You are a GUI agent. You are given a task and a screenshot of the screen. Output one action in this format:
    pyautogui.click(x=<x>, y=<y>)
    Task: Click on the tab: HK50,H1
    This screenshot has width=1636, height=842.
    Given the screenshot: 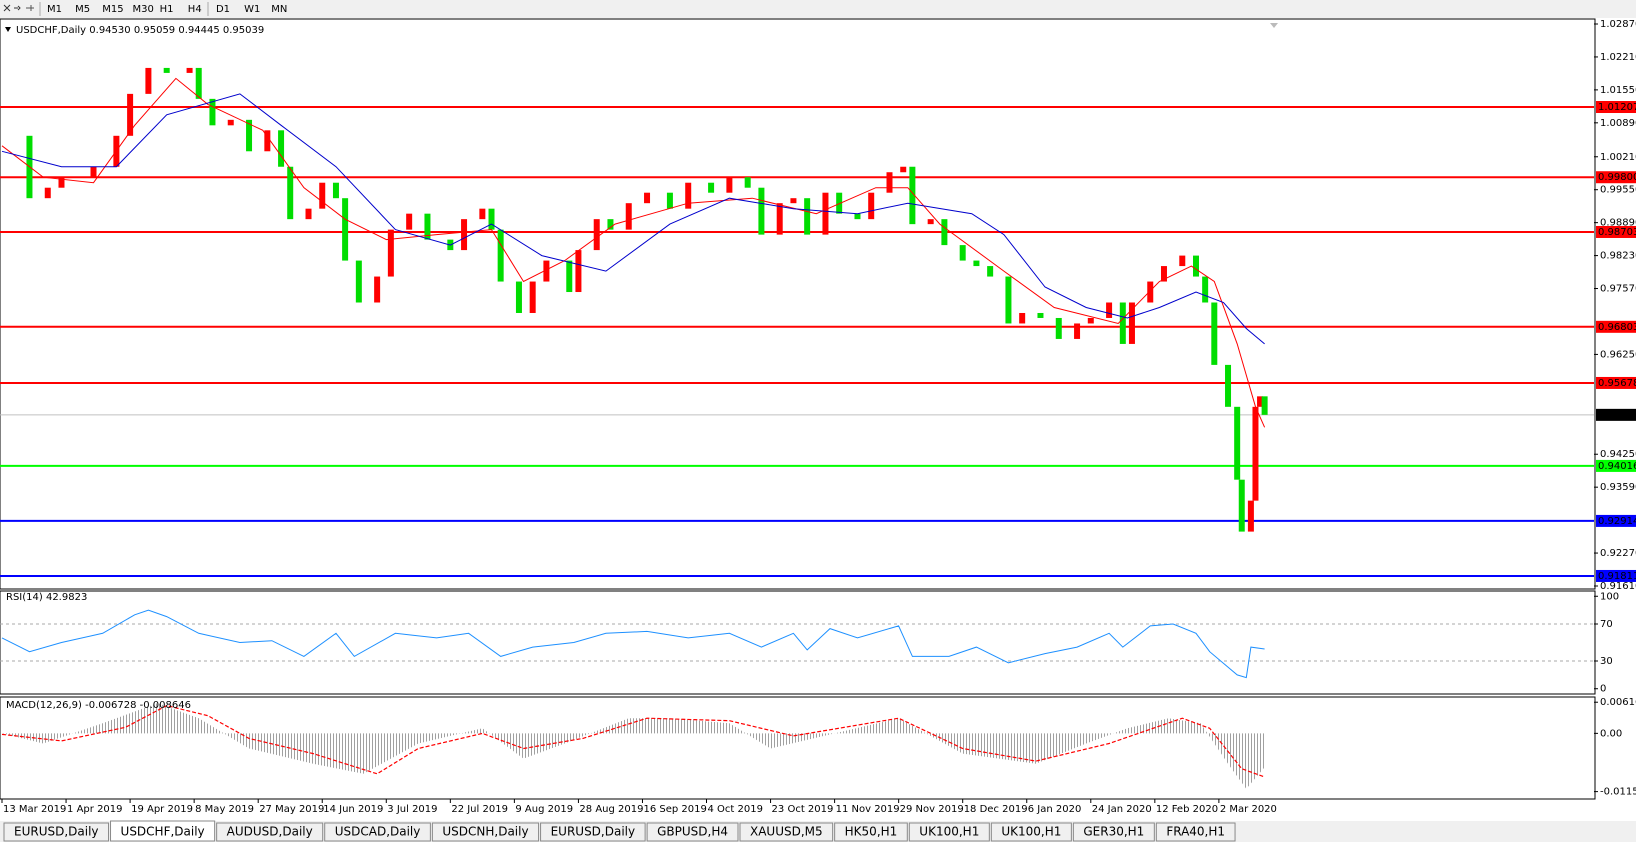 What is the action you would take?
    pyautogui.click(x=871, y=832)
    